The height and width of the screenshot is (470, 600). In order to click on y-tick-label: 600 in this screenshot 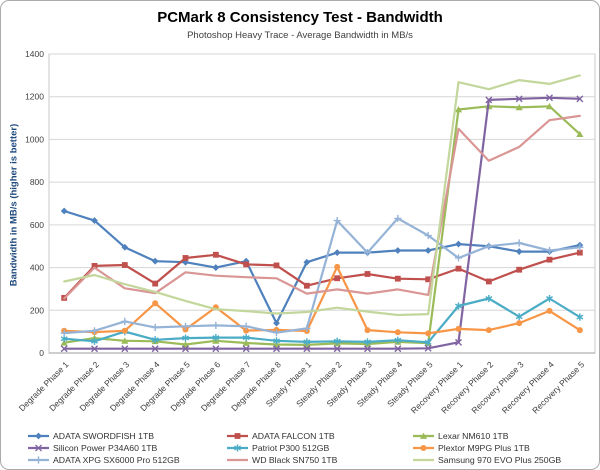, I will do `click(37, 225)`.